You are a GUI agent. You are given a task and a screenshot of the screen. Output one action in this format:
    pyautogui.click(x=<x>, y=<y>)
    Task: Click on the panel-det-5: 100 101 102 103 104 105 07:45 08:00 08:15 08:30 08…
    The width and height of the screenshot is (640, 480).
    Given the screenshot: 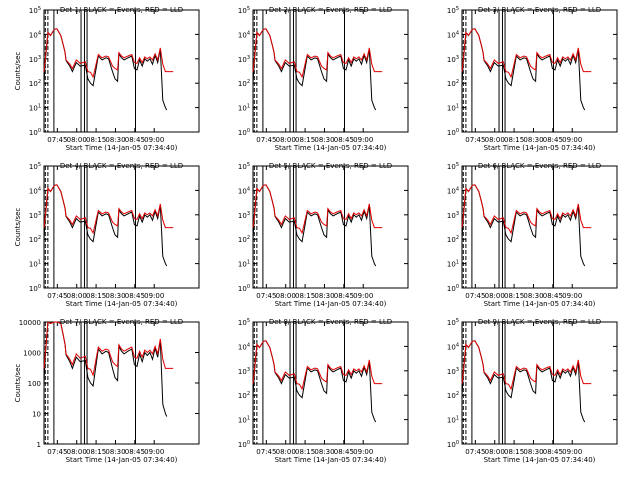 What is the action you would take?
    pyautogui.click(x=323, y=235)
    